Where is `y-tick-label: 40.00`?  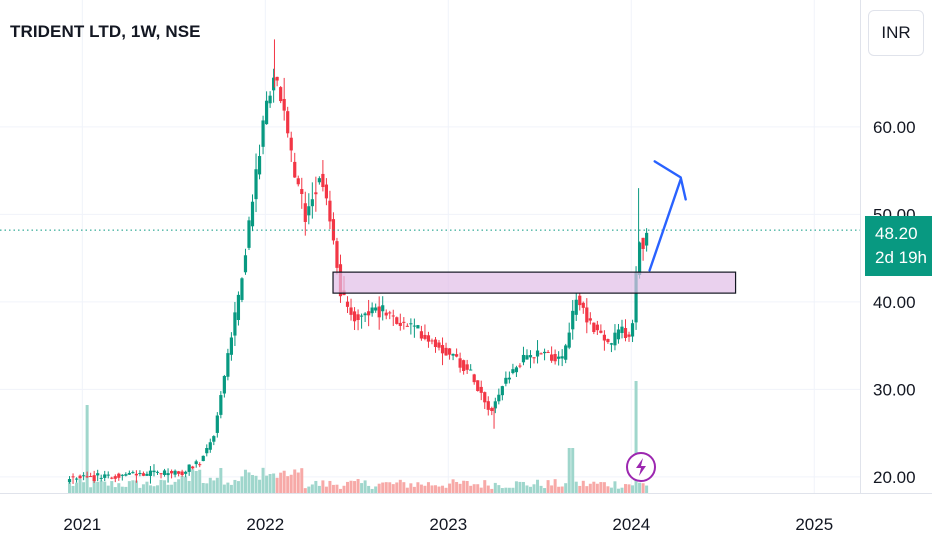
y-tick-label: 40.00 is located at coordinates (894, 302).